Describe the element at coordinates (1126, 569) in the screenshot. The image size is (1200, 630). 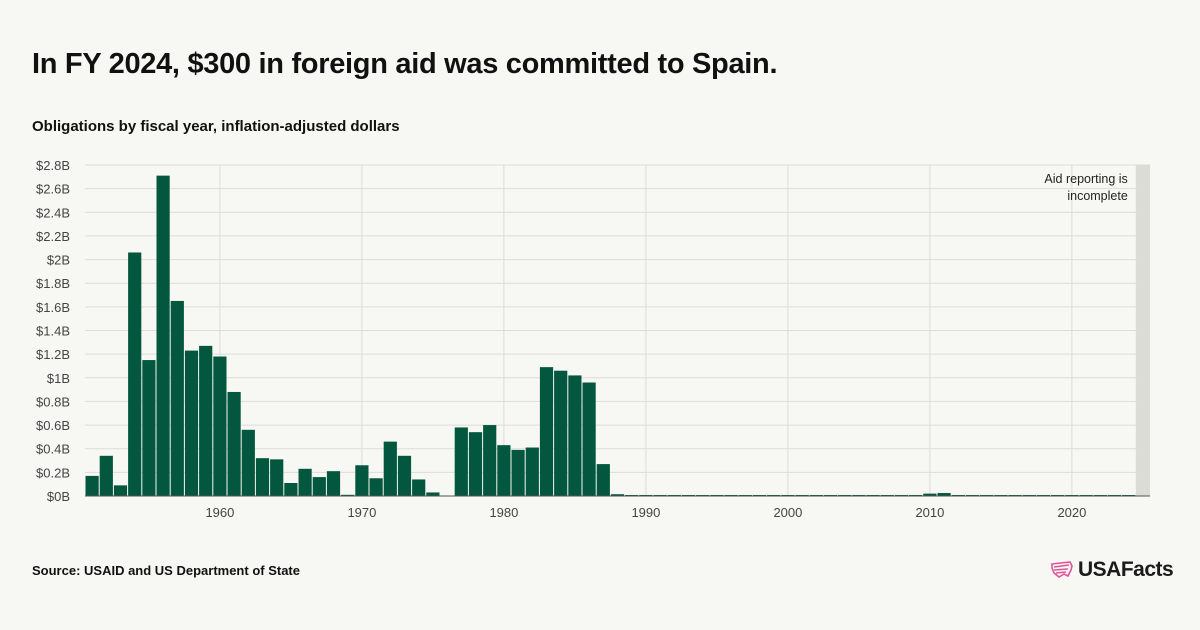
I see `logo-text: USAFacts` at that location.